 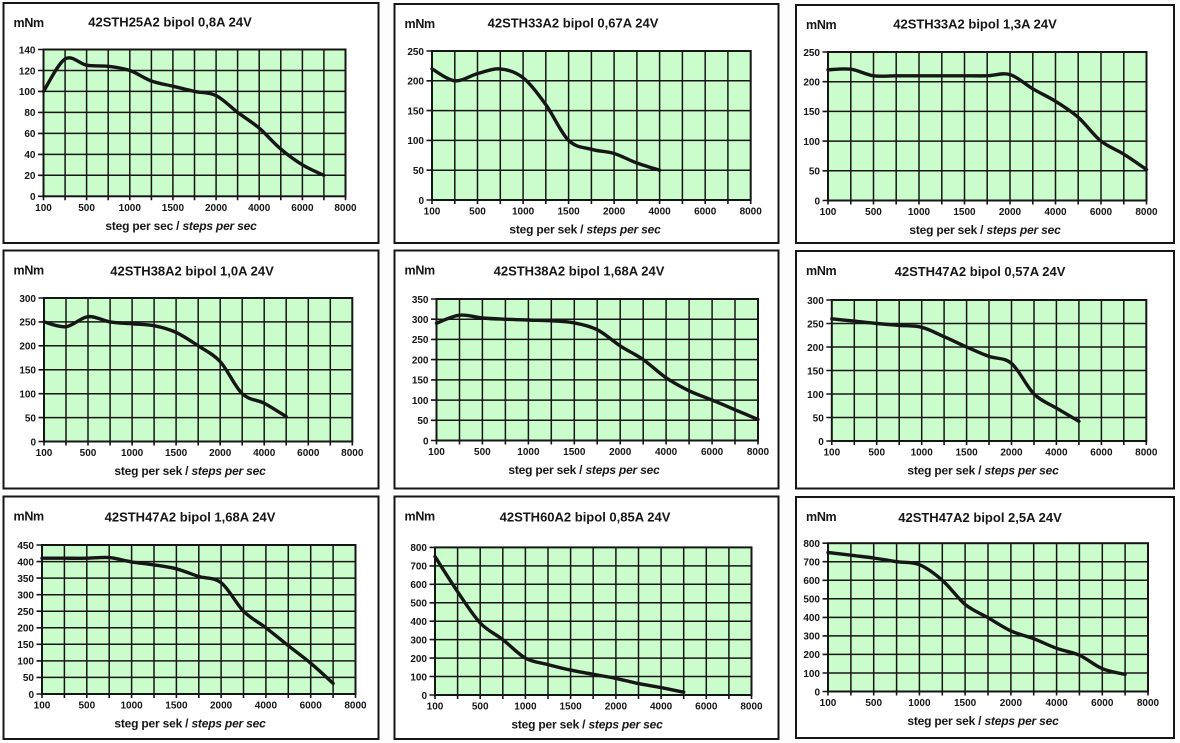 I want to click on svg-text: 350, so click(x=25, y=579).